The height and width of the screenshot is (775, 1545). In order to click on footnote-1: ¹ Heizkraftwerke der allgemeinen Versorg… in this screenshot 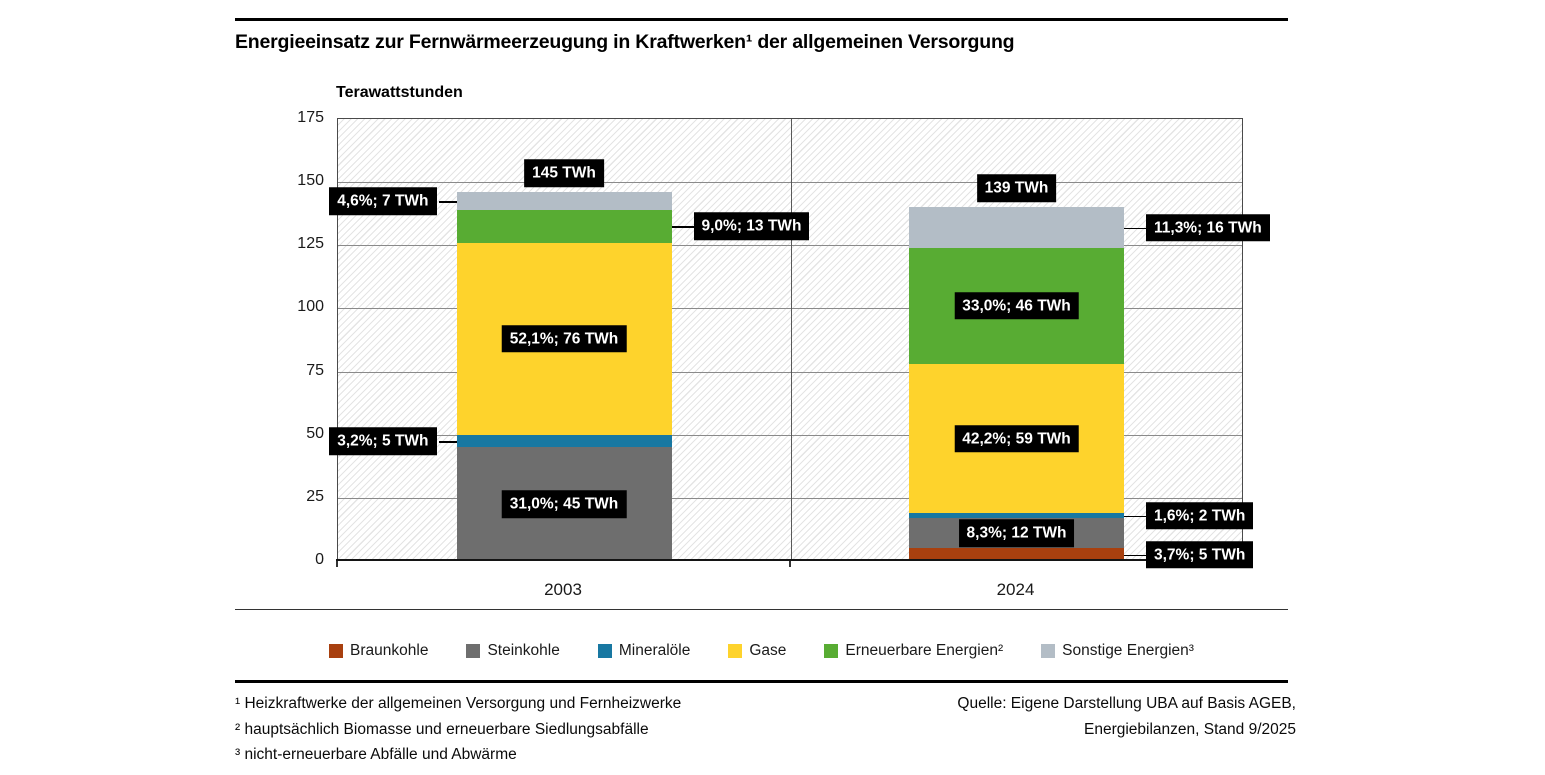, I will do `click(458, 703)`.